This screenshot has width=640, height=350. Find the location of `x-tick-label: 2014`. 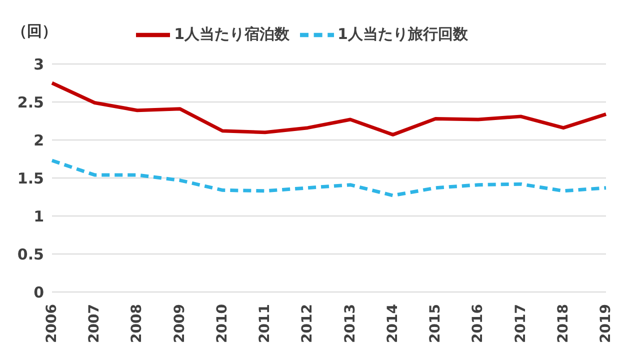

x-tick-label: 2014 is located at coordinates (392, 323).